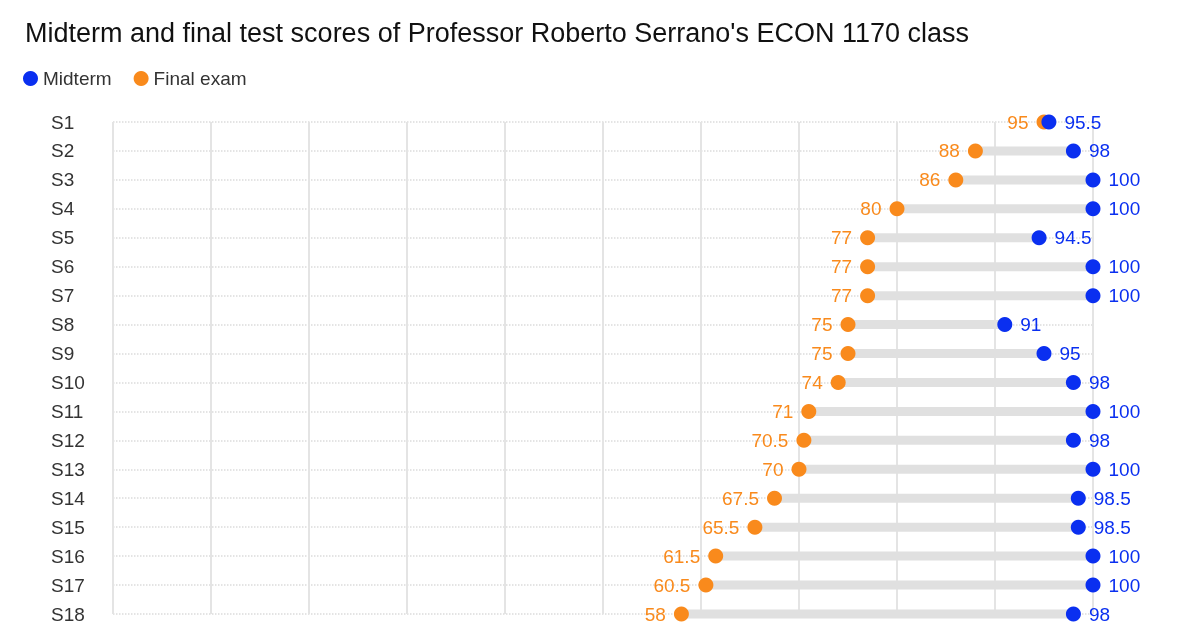  I want to click on y-tick-label: S3, so click(63, 180).